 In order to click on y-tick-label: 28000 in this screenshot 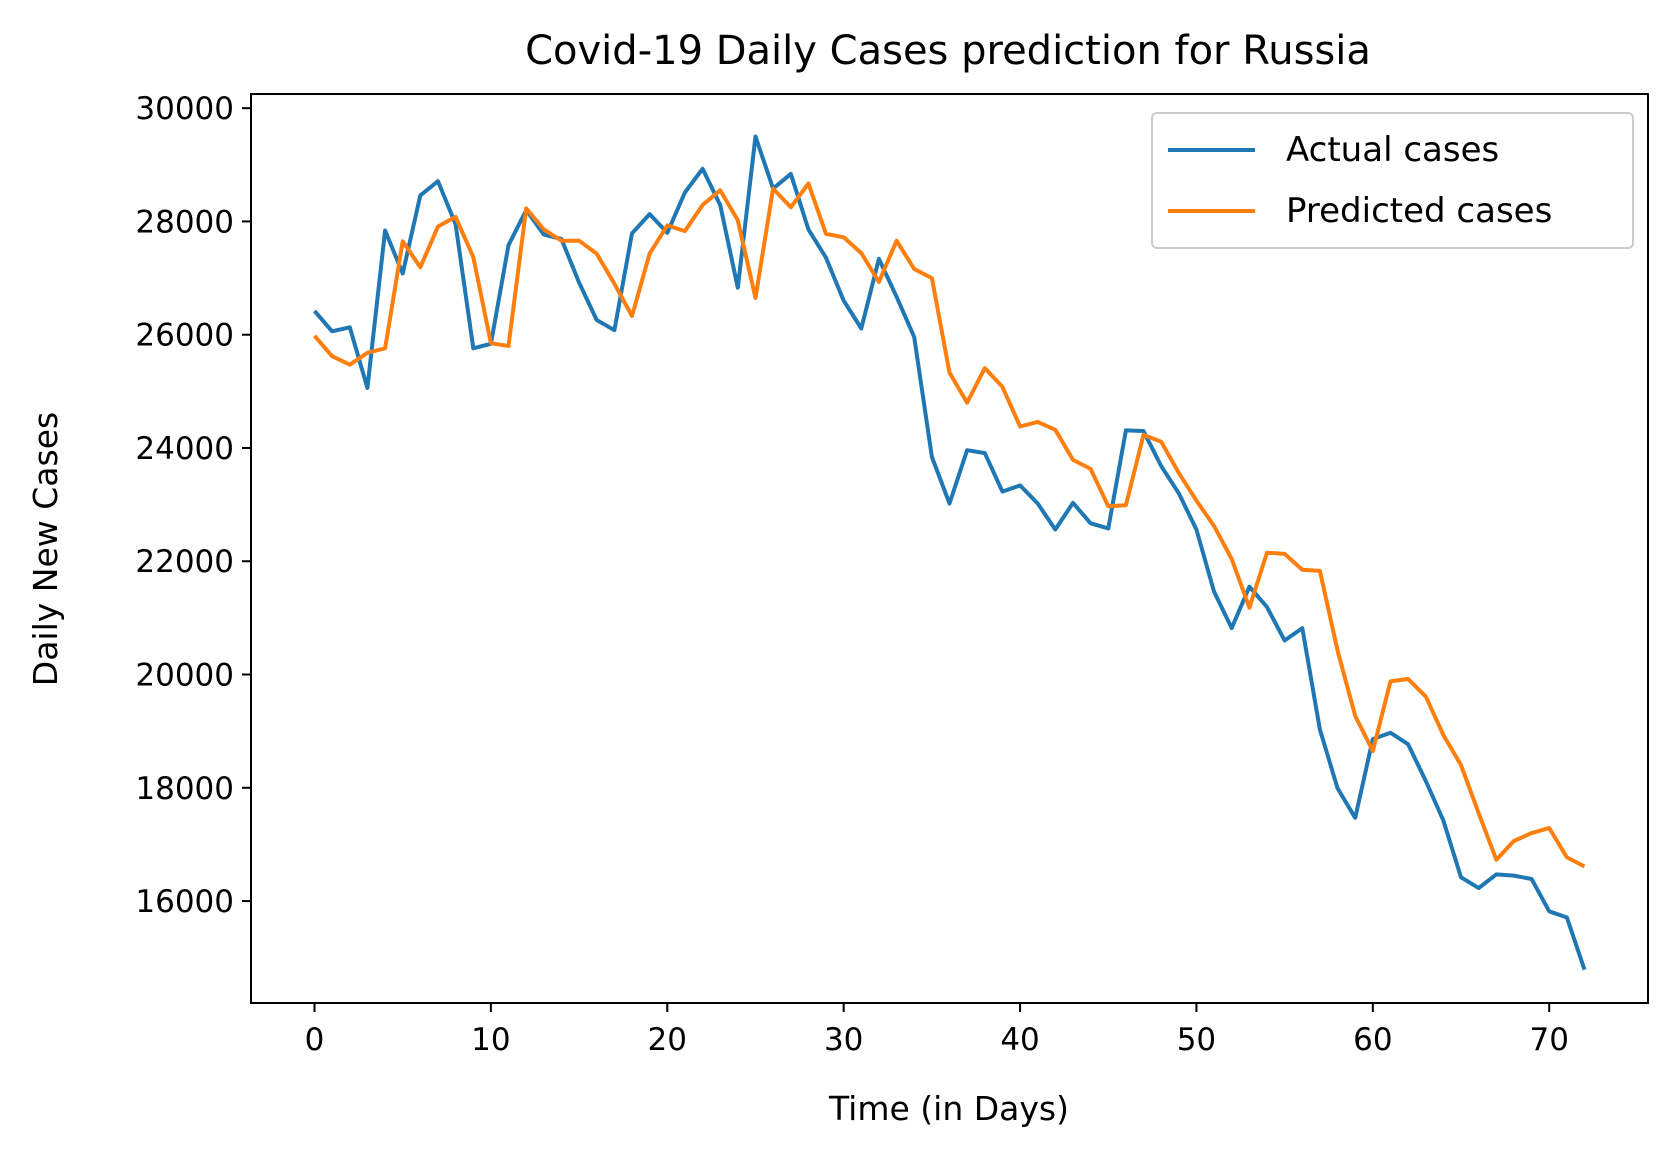, I will do `click(184, 222)`.